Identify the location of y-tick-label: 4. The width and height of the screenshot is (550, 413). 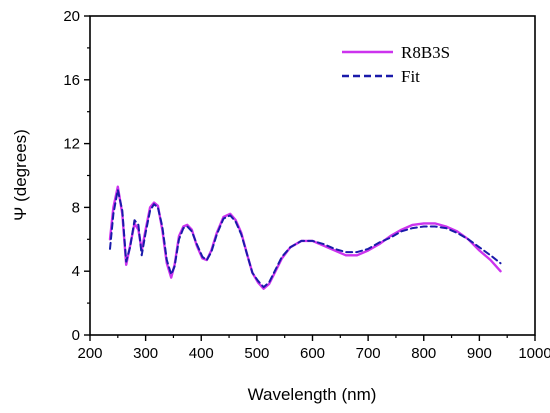
(76, 271).